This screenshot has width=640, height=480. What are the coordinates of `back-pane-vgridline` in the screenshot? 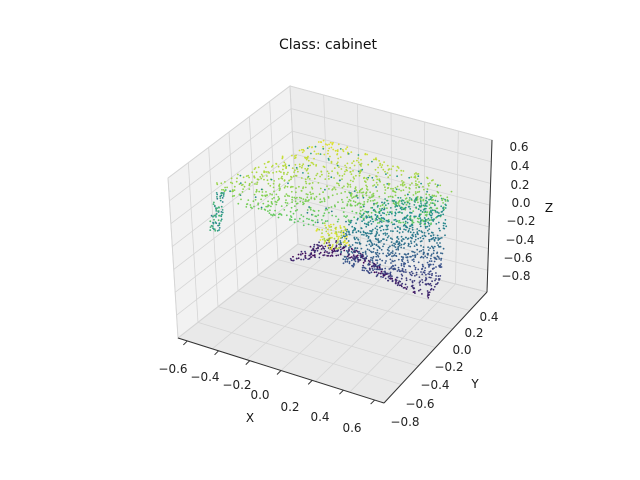 It's located at (424, 199).